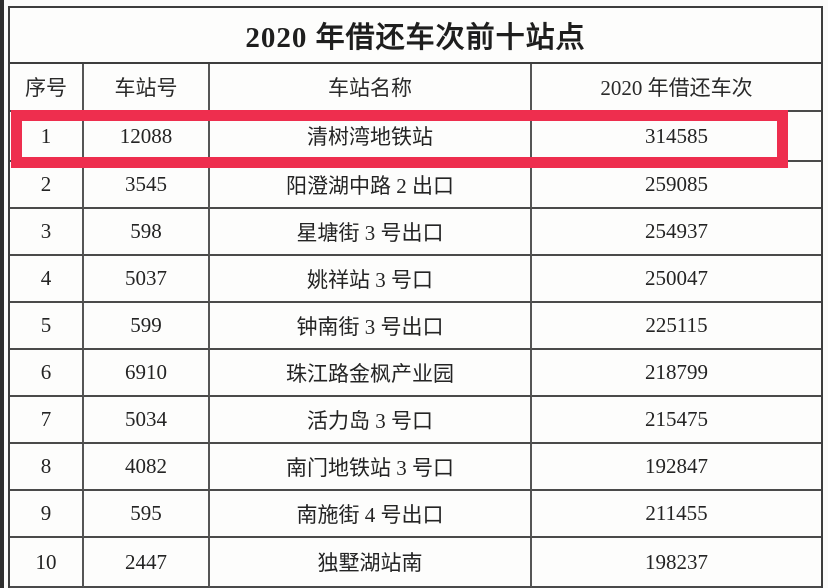  What do you see at coordinates (371, 373) in the screenshot?
I see `cell-station-name: 珠江路金枫产业园` at bounding box center [371, 373].